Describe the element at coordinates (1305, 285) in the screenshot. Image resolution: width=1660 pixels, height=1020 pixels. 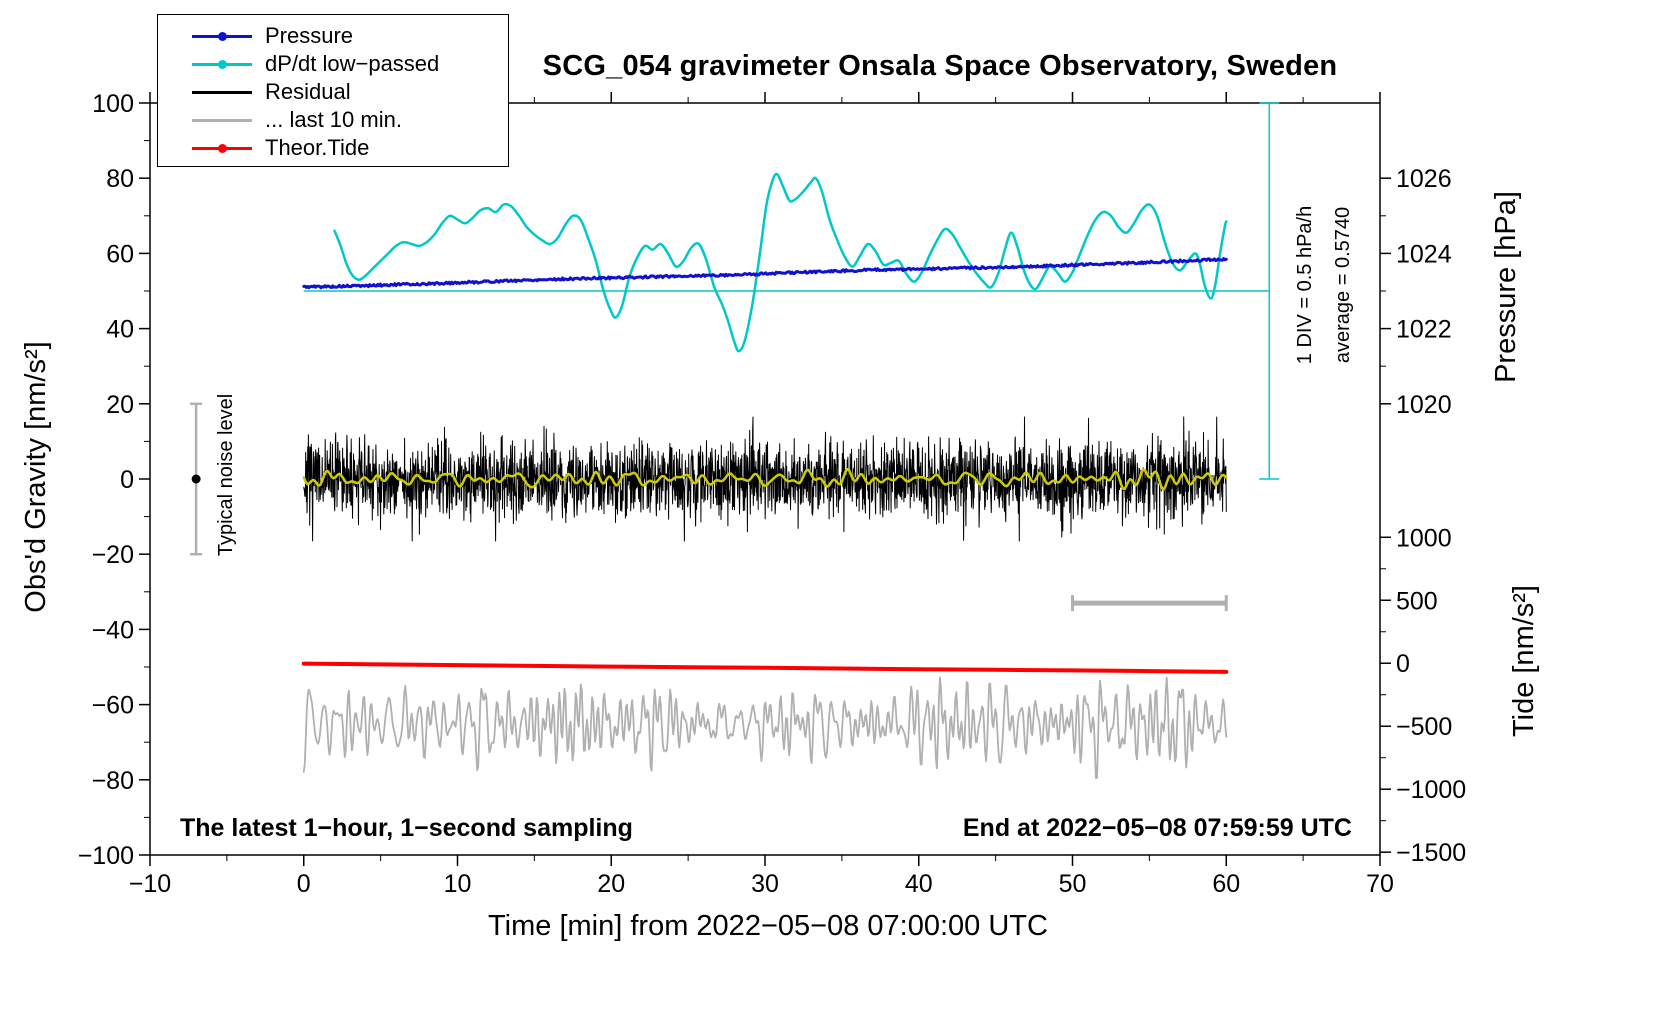
I see `div-scale-note: 1 DIV = 0.5 hPa/h` at that location.